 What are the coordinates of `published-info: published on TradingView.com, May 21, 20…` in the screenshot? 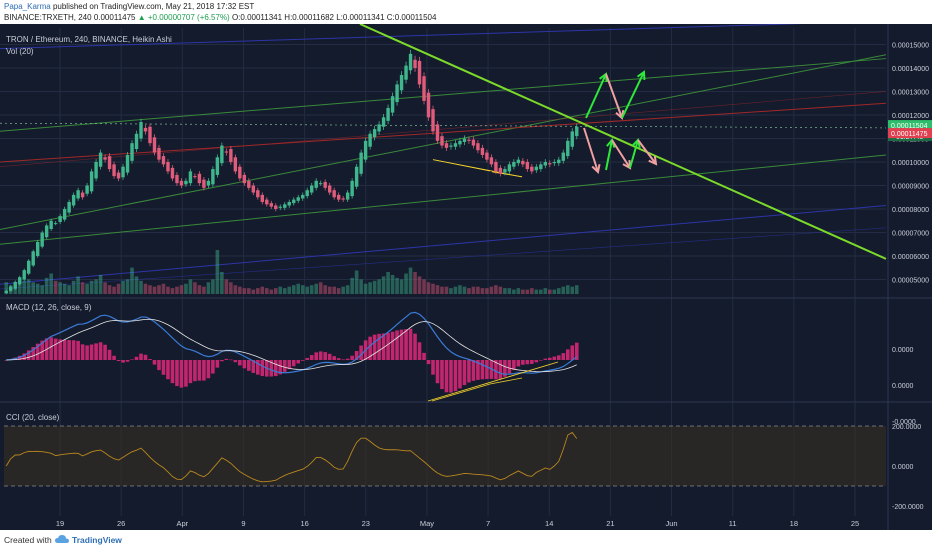 It's located at (153, 6).